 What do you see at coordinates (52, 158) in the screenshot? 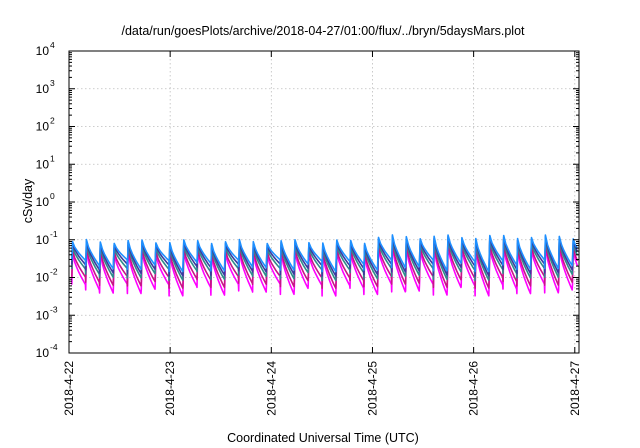
I see `y-tick-exponent: 1` at bounding box center [52, 158].